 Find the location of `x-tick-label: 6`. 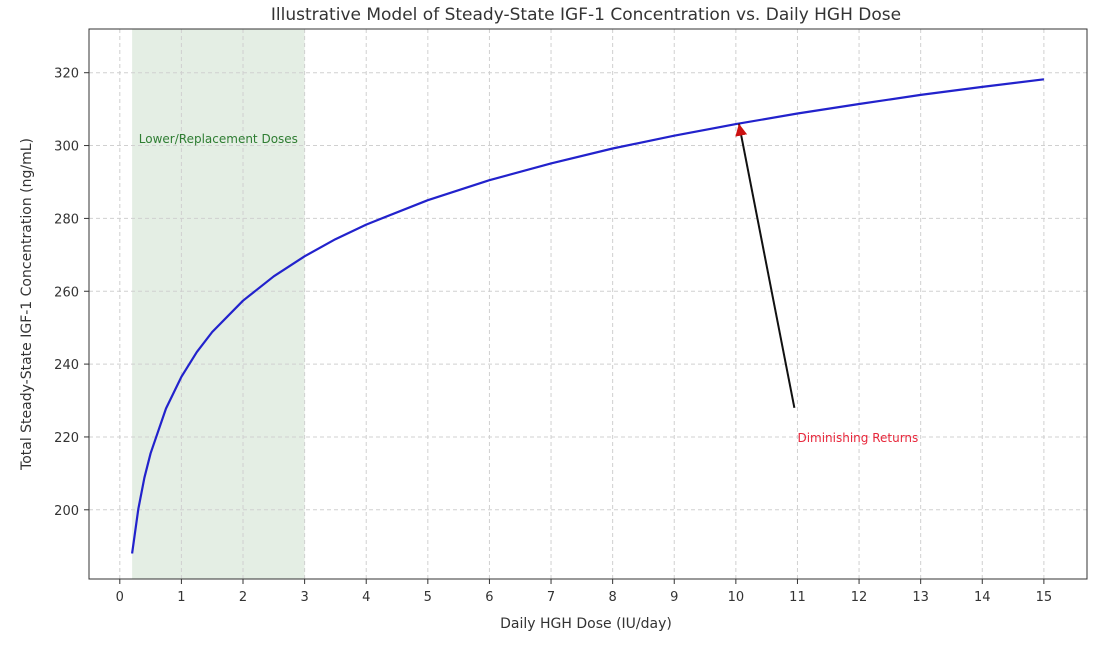

x-tick-label: 6 is located at coordinates (489, 597).